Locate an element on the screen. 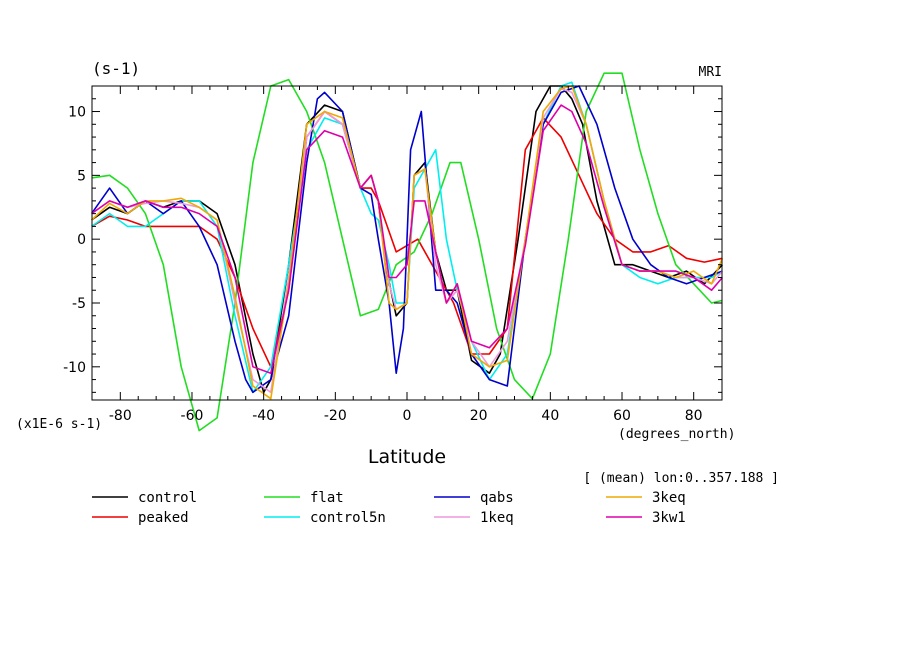  x-tick-label: 60 is located at coordinates (622, 416).